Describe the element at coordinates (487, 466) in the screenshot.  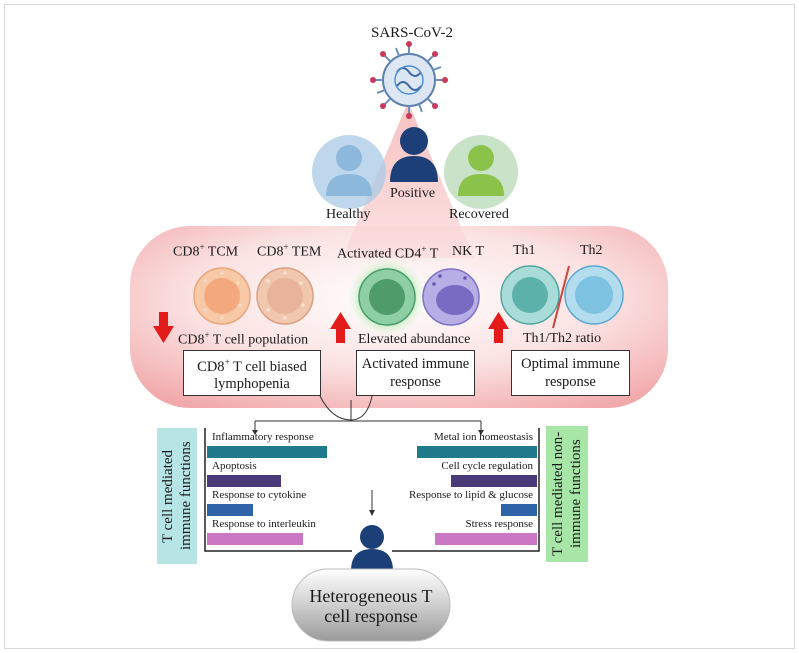
I see `non-immune-bar-label: Cell cycle regulation` at that location.